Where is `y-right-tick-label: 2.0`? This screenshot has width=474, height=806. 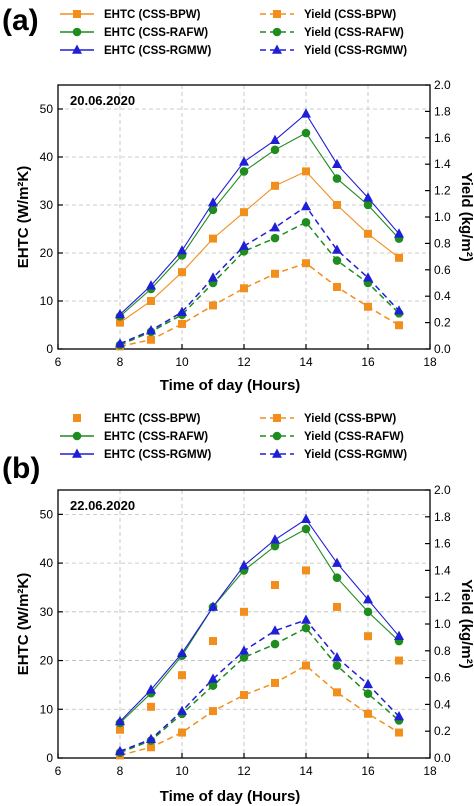
y-right-tick-label: 2.0 is located at coordinates (442, 85).